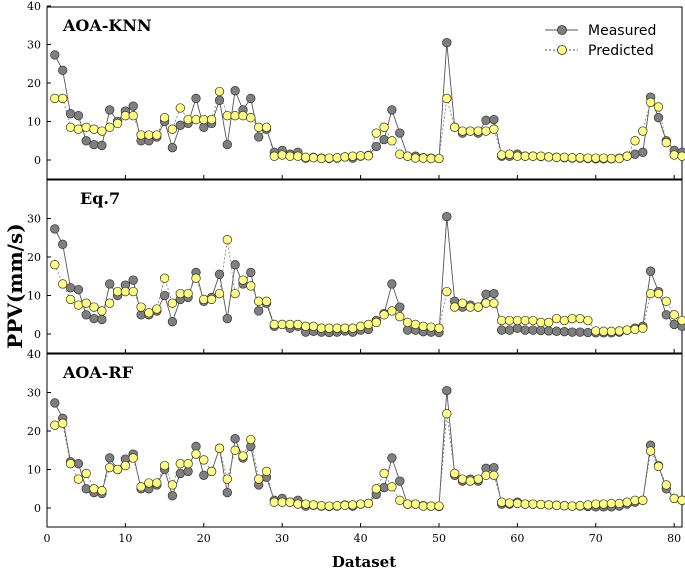 This screenshot has height=575, width=685. What do you see at coordinates (562, 50) in the screenshot?
I see `legend-predicted-marker` at bounding box center [562, 50].